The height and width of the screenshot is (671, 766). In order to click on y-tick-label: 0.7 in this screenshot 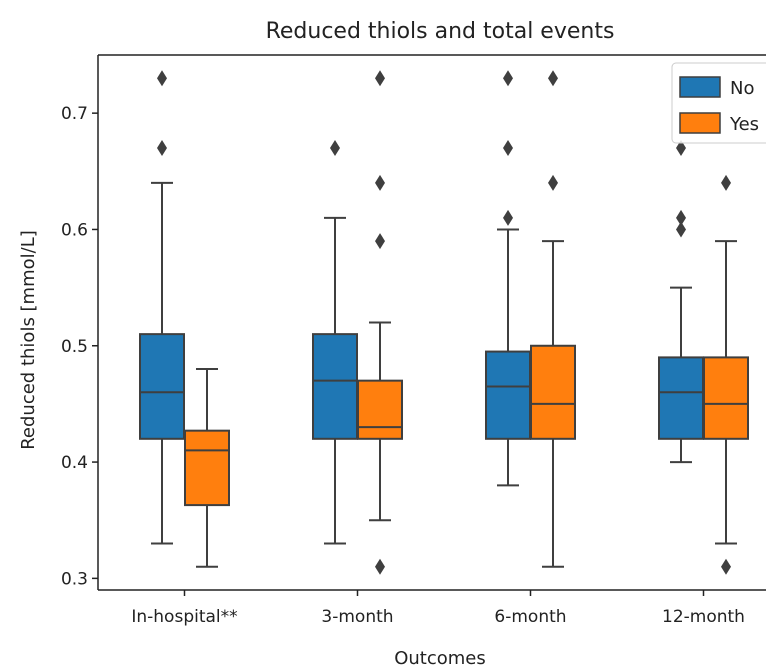, I will do `click(74, 114)`.